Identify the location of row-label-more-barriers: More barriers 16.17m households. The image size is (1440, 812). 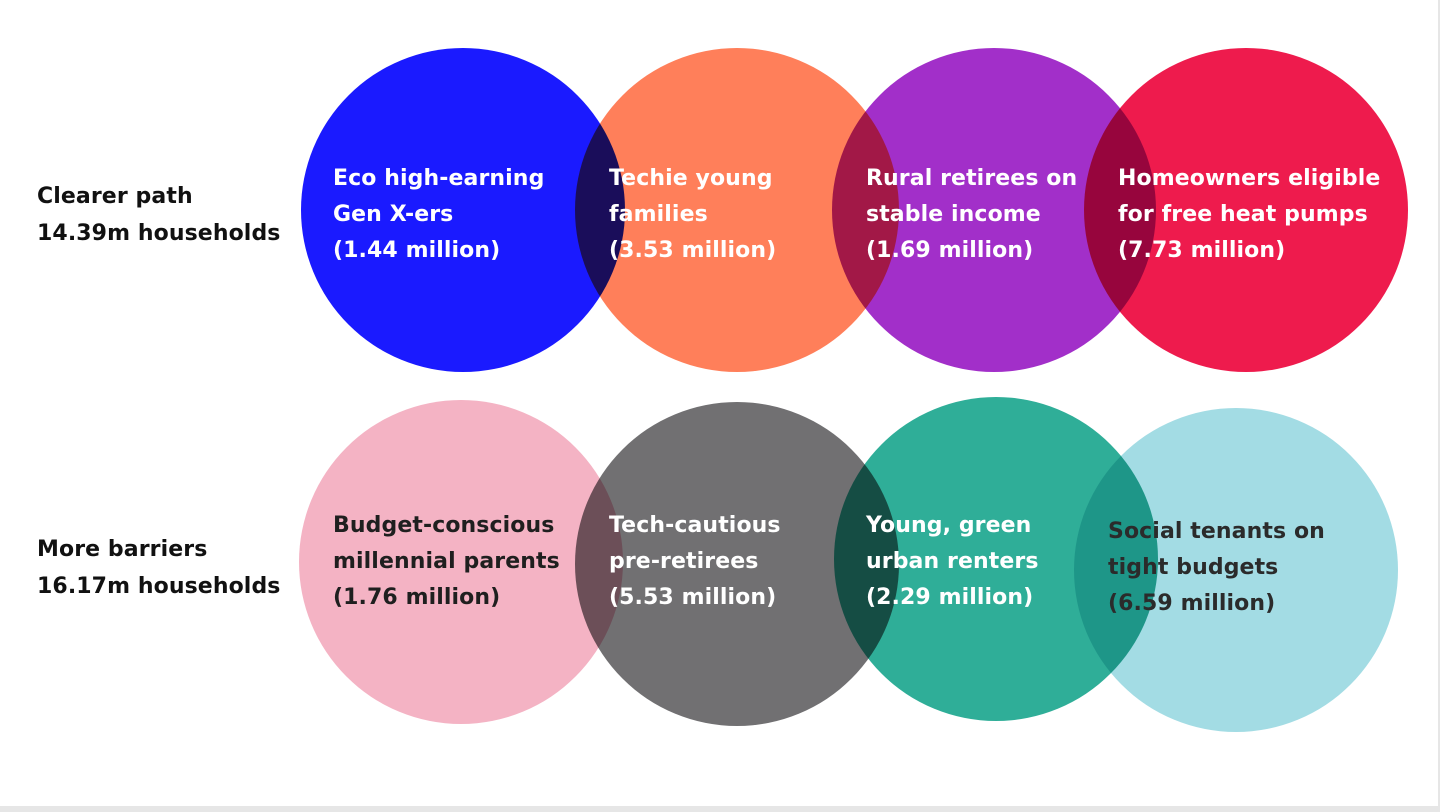
(159, 568).